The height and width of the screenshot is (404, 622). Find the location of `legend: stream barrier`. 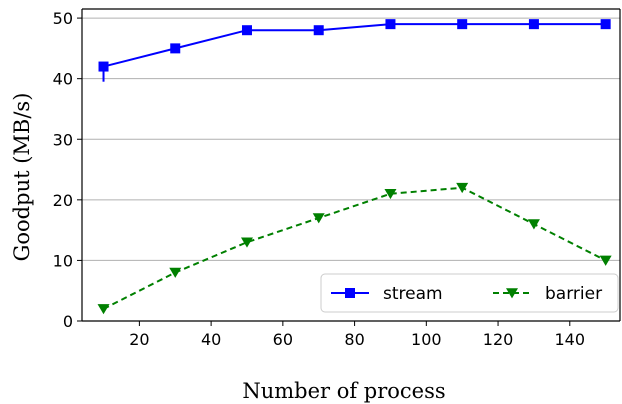

legend: stream barrier is located at coordinates (469, 293).